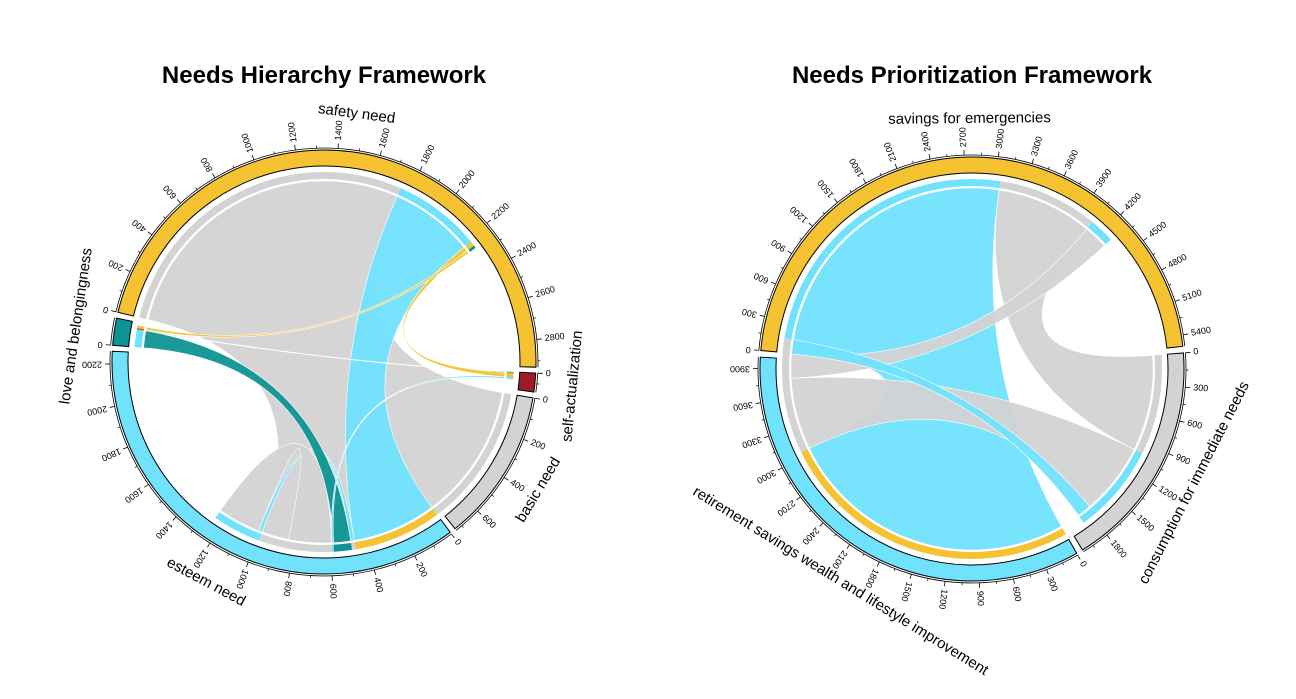  What do you see at coordinates (1157, 229) in the screenshot?
I see `tick-label: 4500` at bounding box center [1157, 229].